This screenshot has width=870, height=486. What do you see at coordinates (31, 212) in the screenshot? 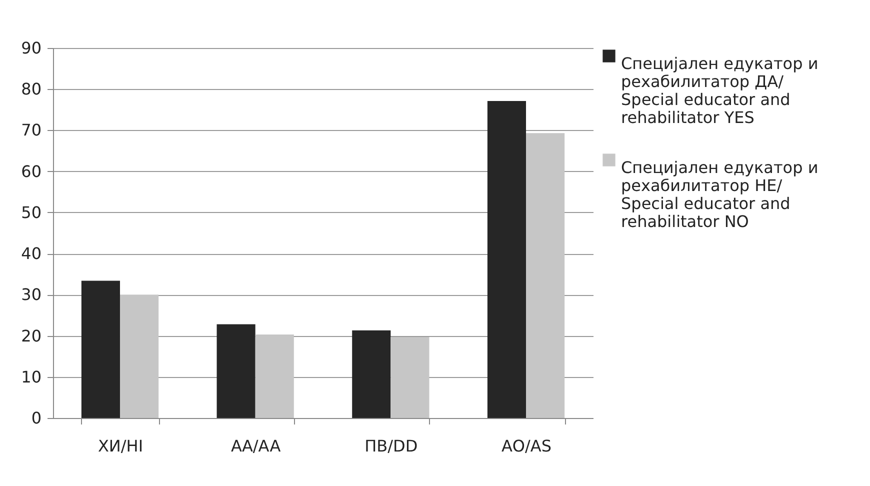
I see `y-tick-label: 50` at bounding box center [31, 212].